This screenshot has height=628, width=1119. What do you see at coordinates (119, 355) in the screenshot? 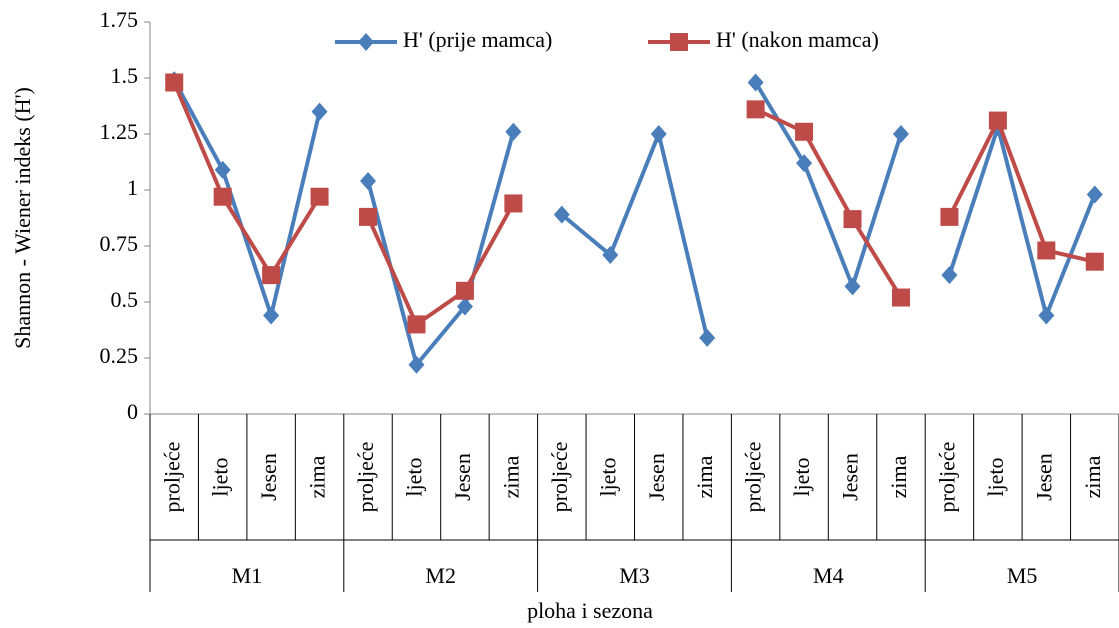
I see `y-tick-label: 0.25` at bounding box center [119, 355].